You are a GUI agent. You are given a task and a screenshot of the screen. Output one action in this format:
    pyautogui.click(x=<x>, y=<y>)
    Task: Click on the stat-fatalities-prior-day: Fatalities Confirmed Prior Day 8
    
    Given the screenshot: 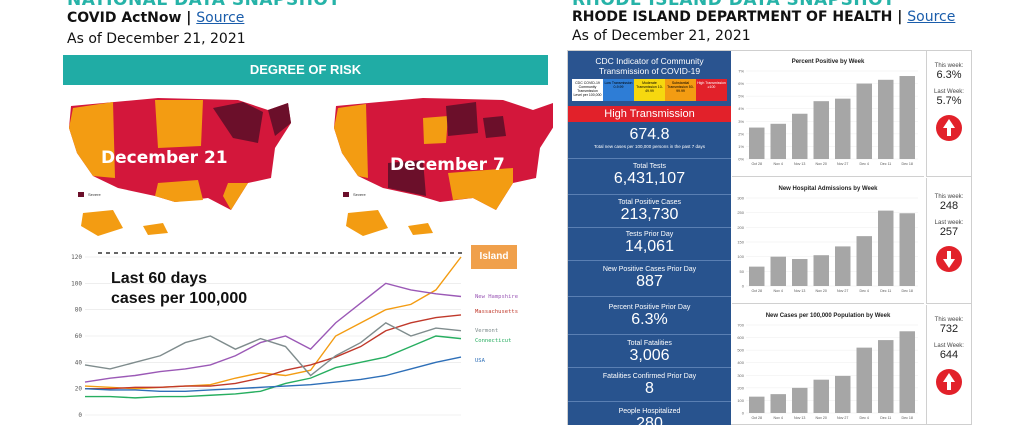 What is the action you would take?
    pyautogui.click(x=649, y=384)
    